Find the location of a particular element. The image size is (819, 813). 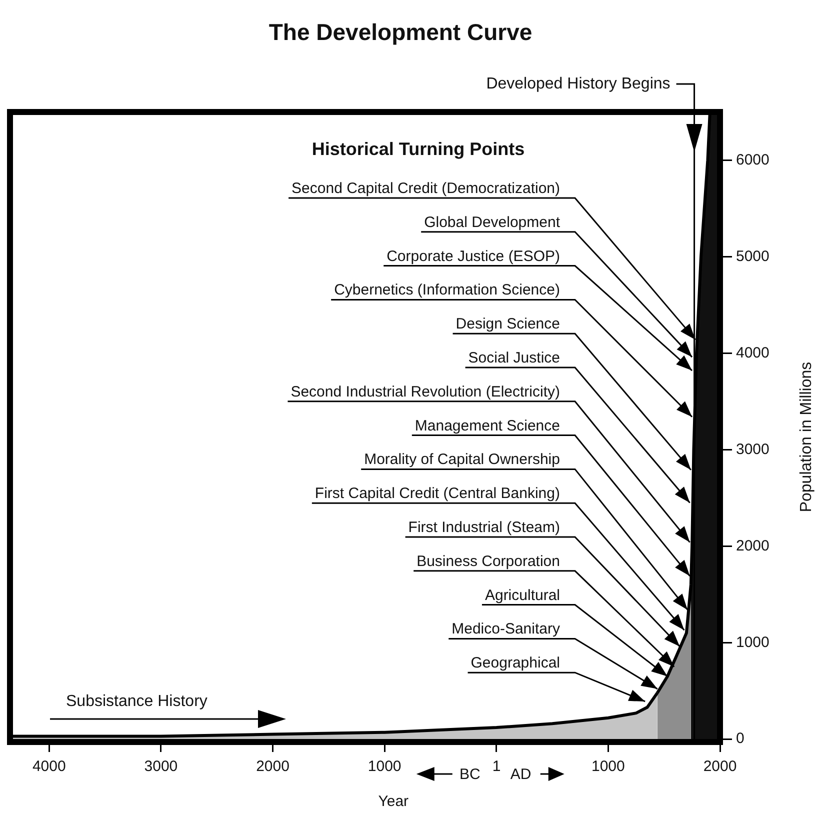

x-tick-label: 3000 is located at coordinates (161, 767).